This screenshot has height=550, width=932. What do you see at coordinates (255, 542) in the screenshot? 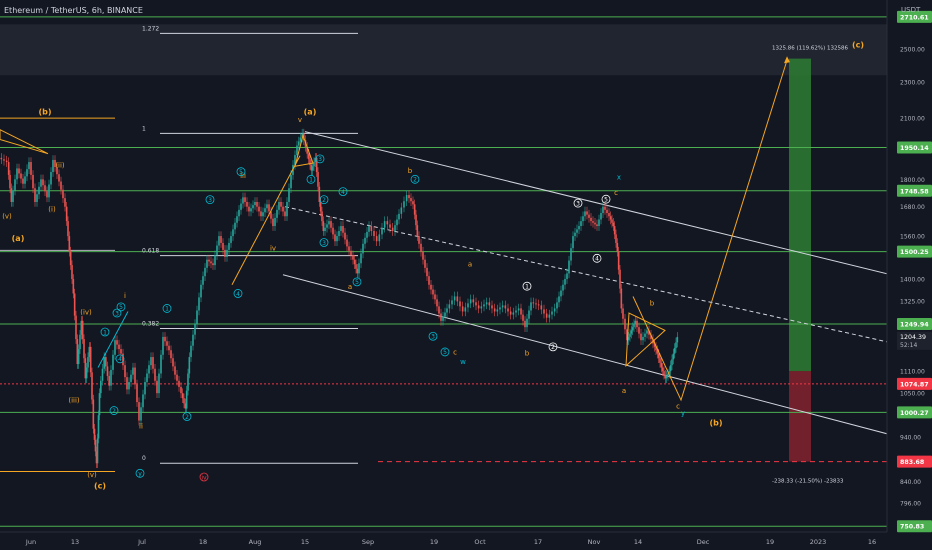
I see `x-tick-label: Aug` at bounding box center [255, 542].